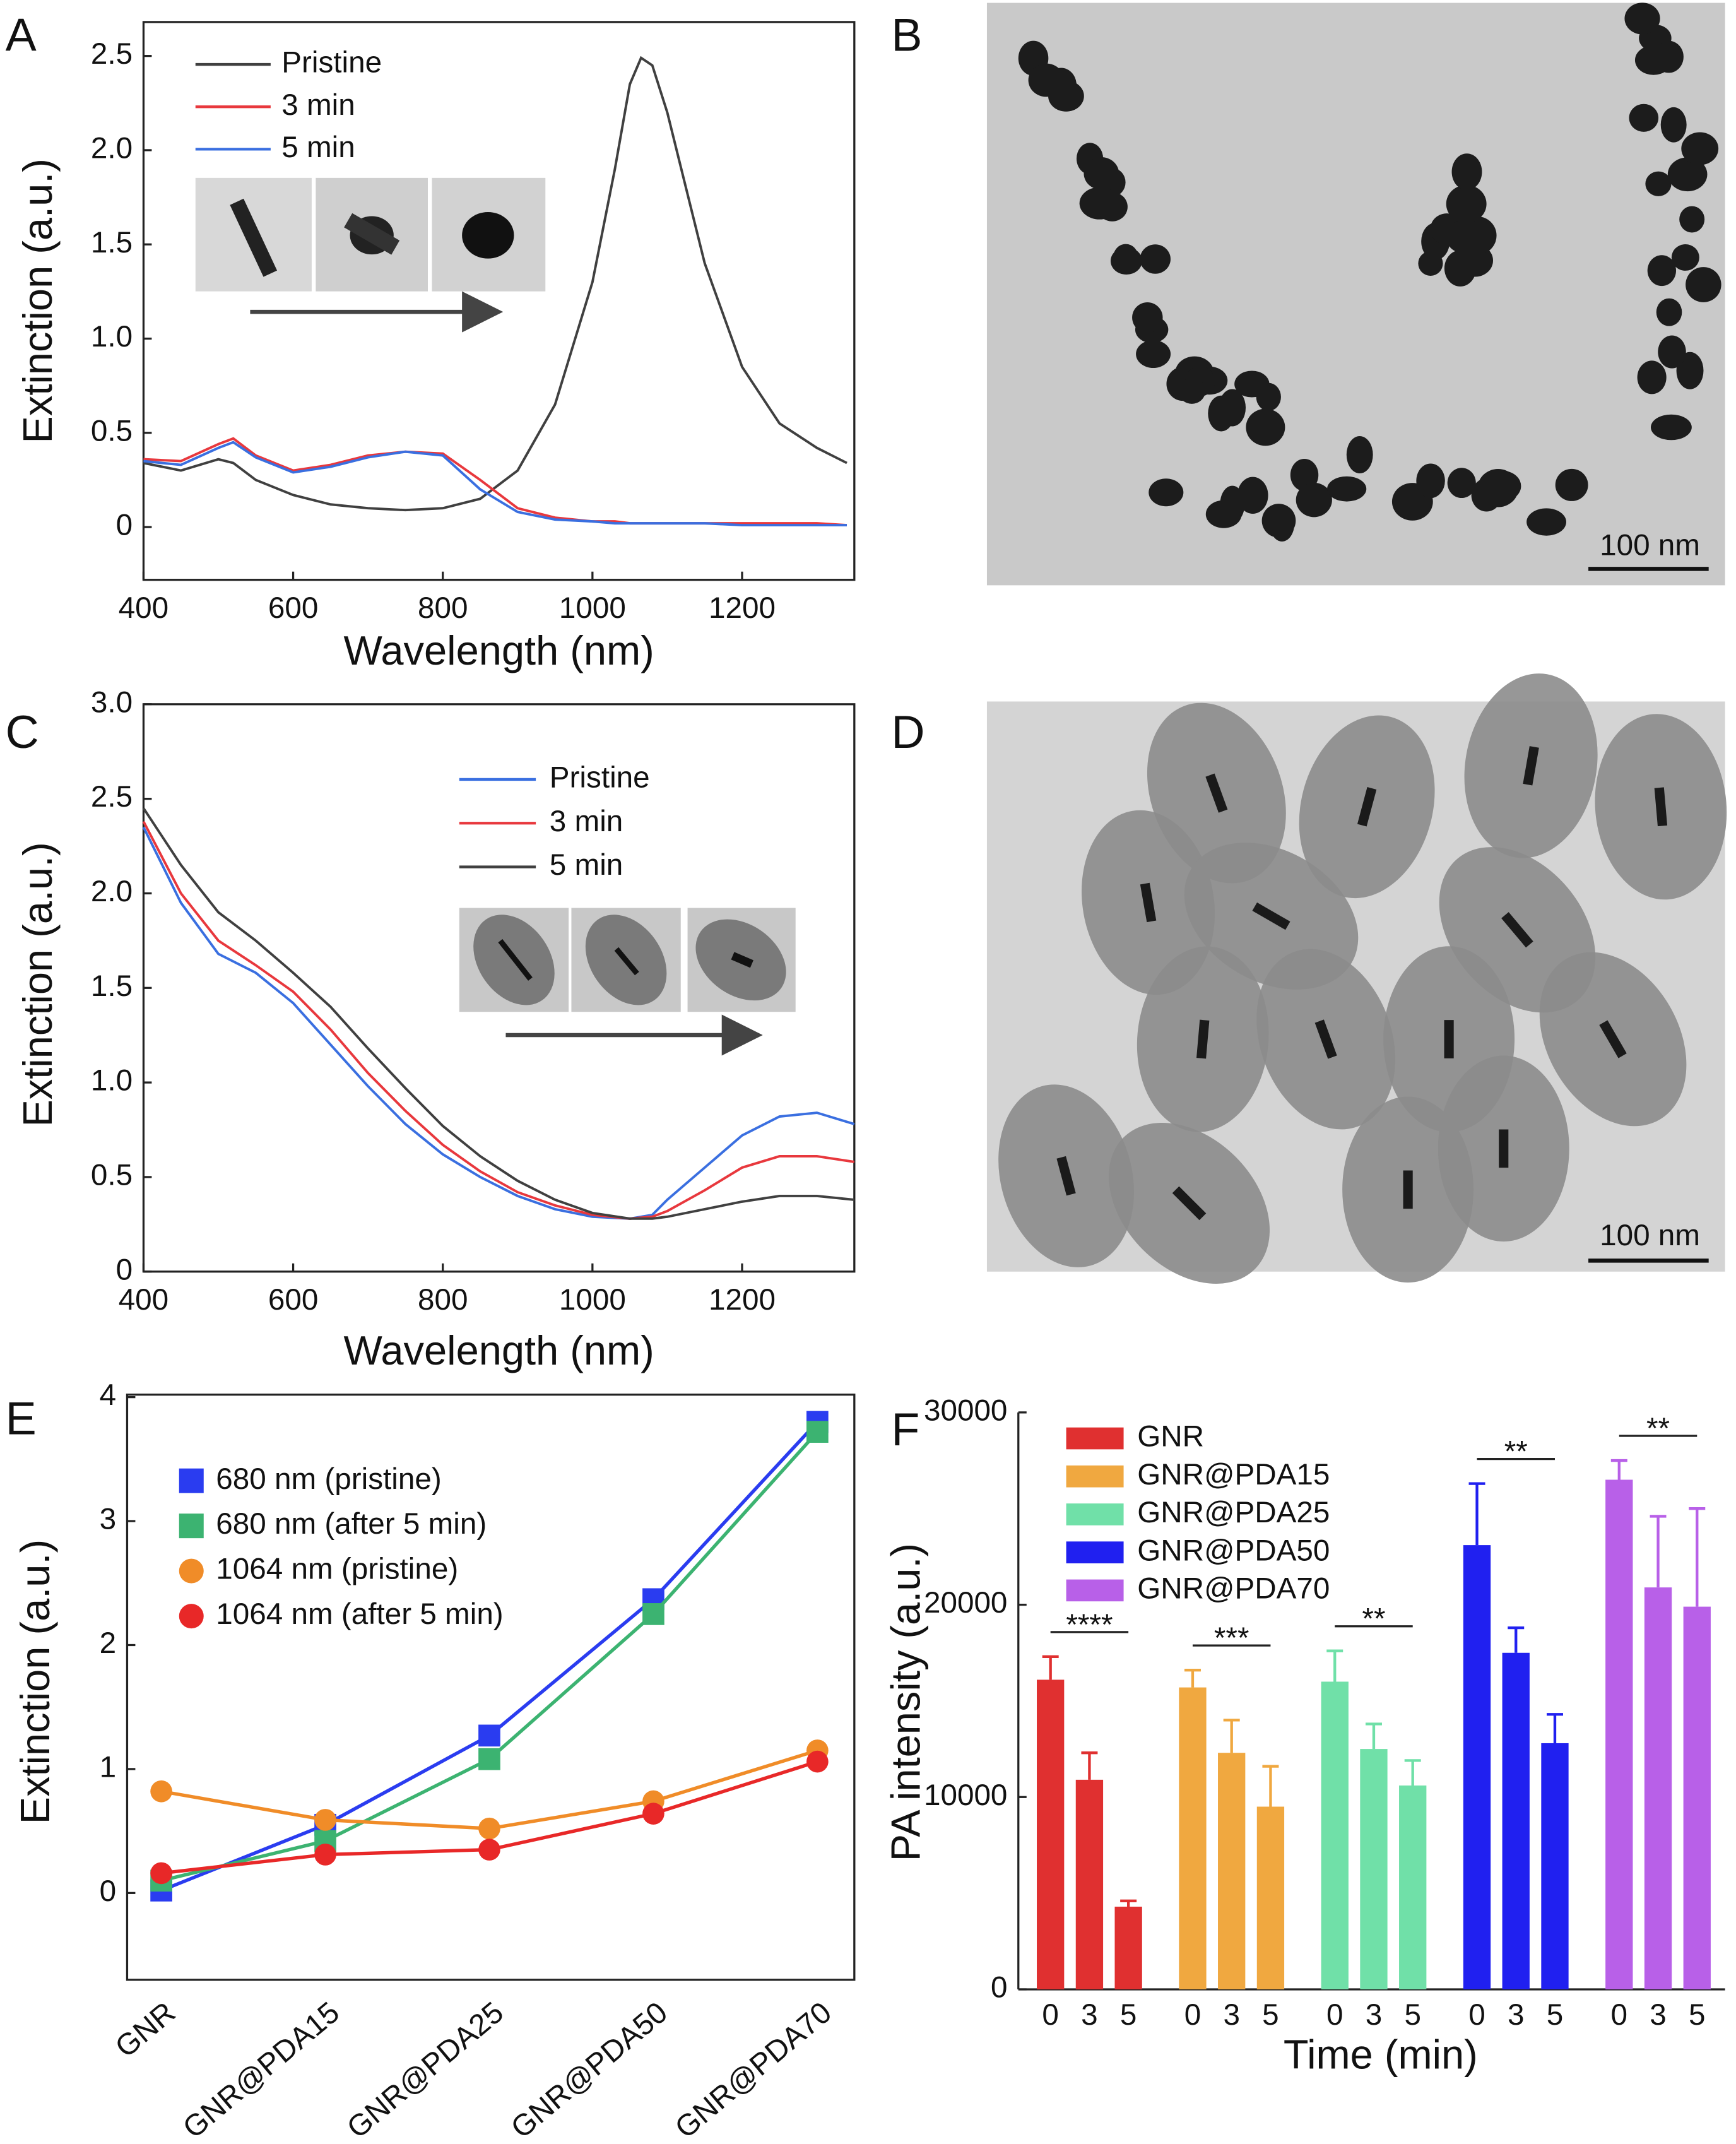 The width and height of the screenshot is (1736, 2144). What do you see at coordinates (112, 54) in the screenshot?
I see `y-tick-label: 2.5` at bounding box center [112, 54].